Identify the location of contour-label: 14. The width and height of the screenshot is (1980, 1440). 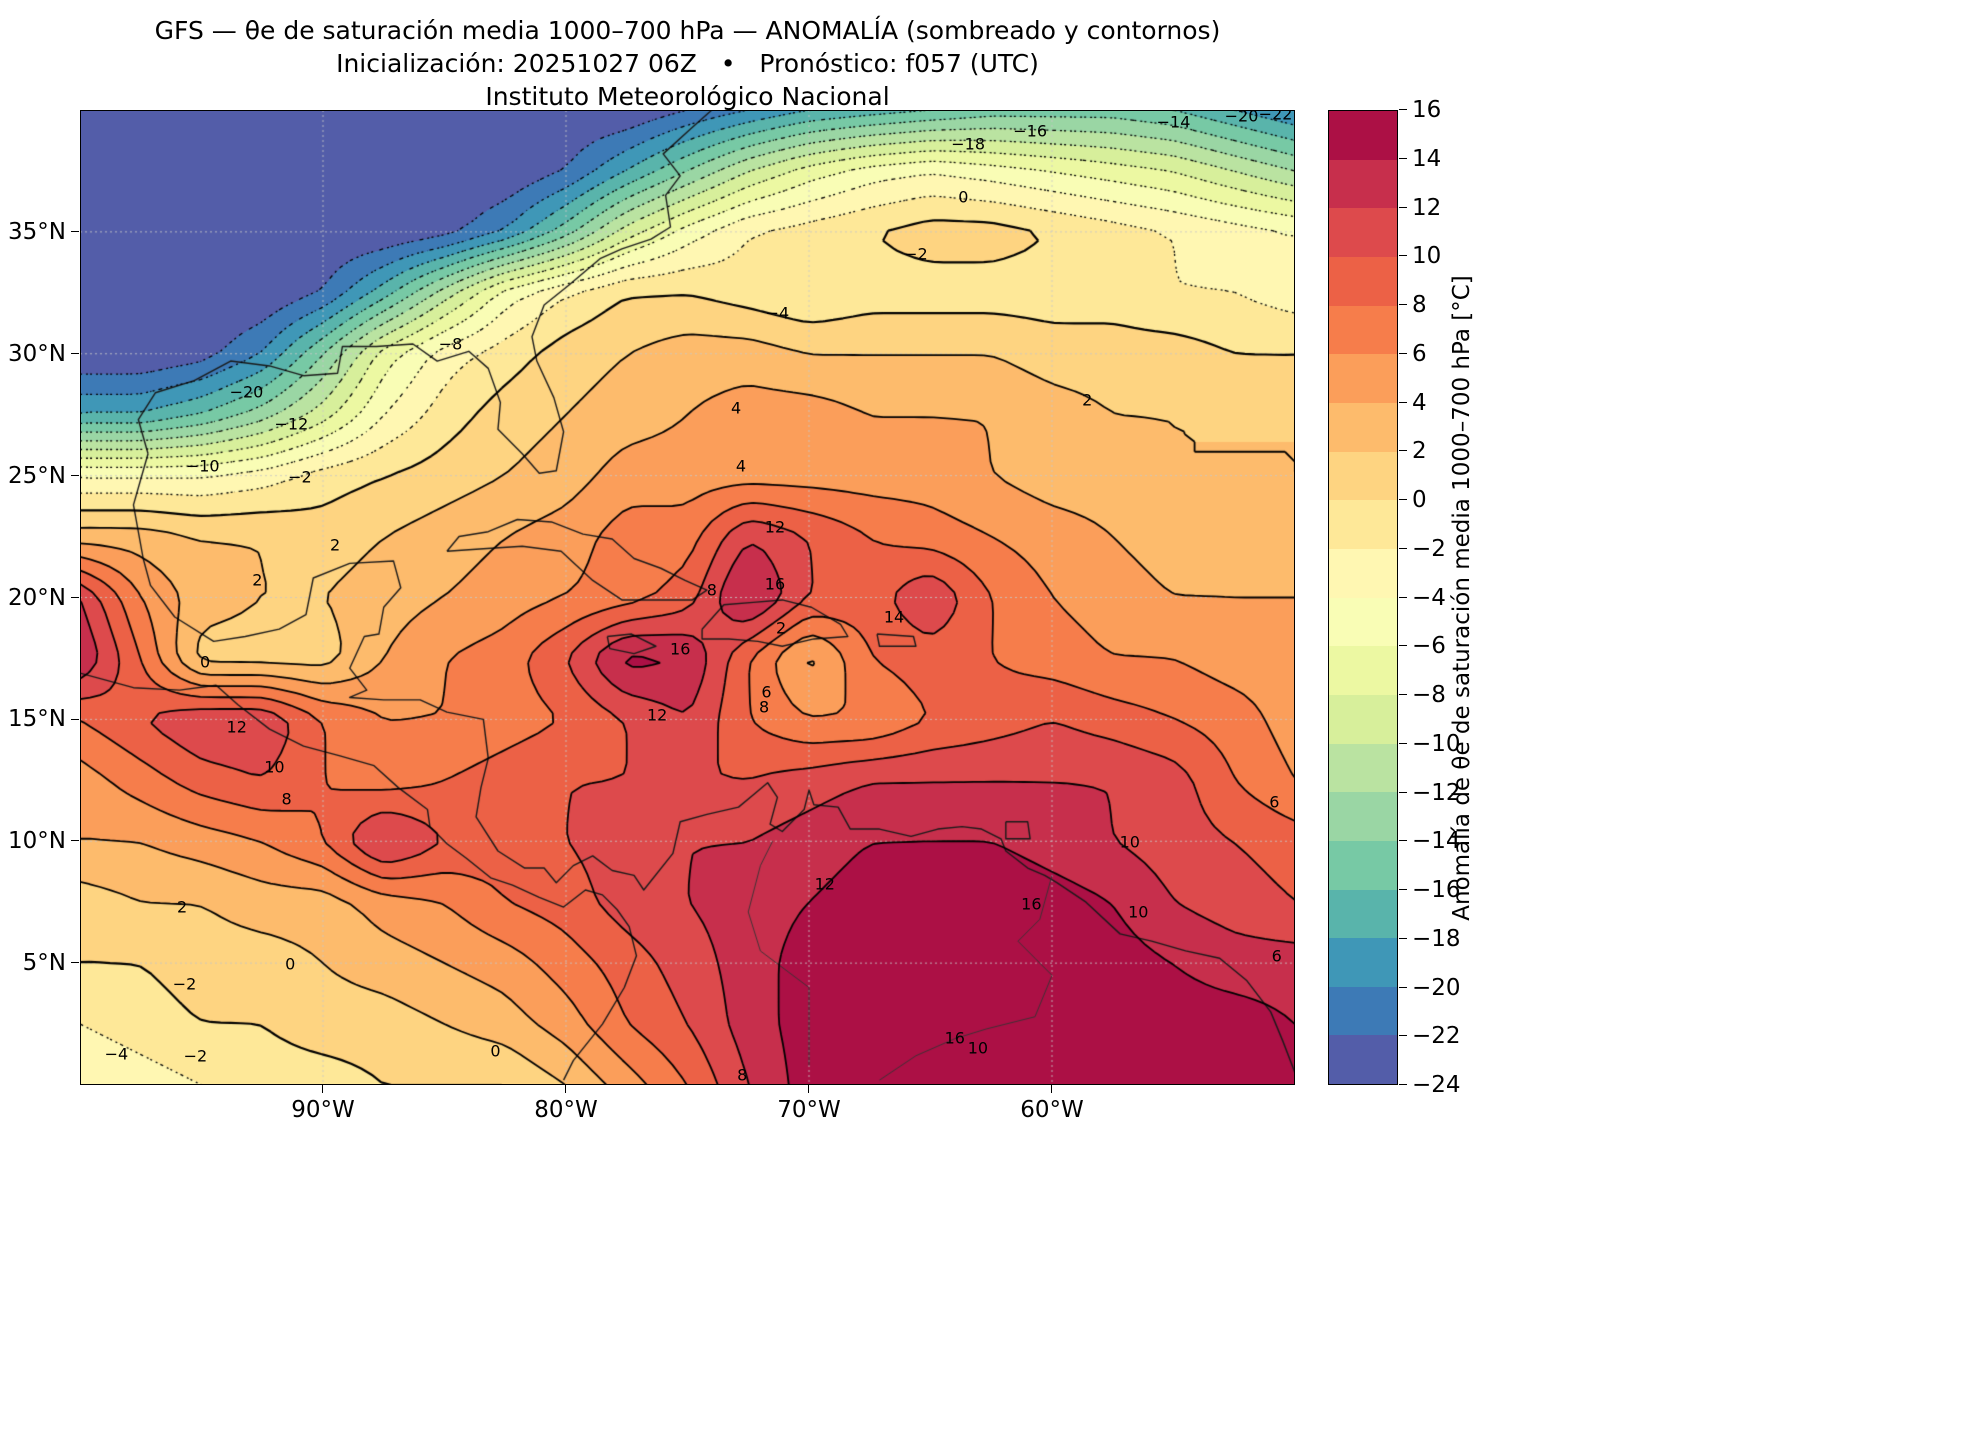
(894, 617).